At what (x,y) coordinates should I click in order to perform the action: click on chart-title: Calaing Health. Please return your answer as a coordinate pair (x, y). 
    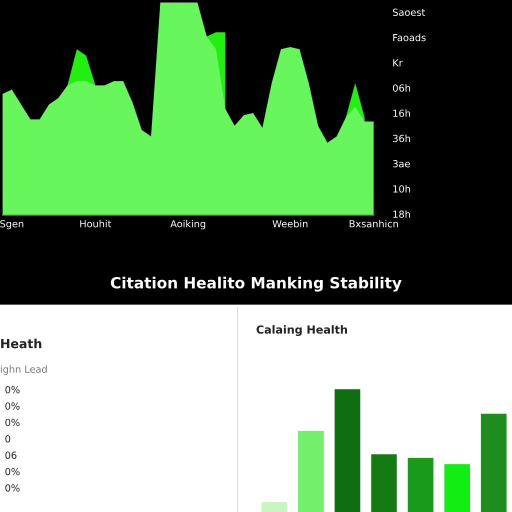
    Looking at the image, I should click on (301, 330).